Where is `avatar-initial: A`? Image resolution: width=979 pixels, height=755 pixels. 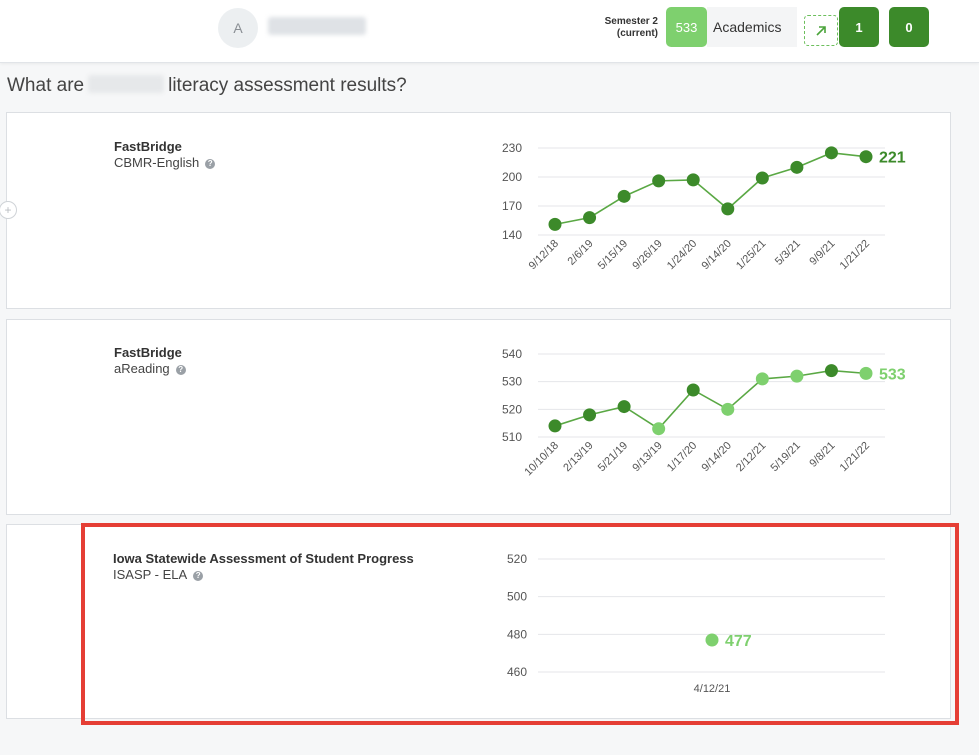
avatar-initial: A is located at coordinates (238, 28).